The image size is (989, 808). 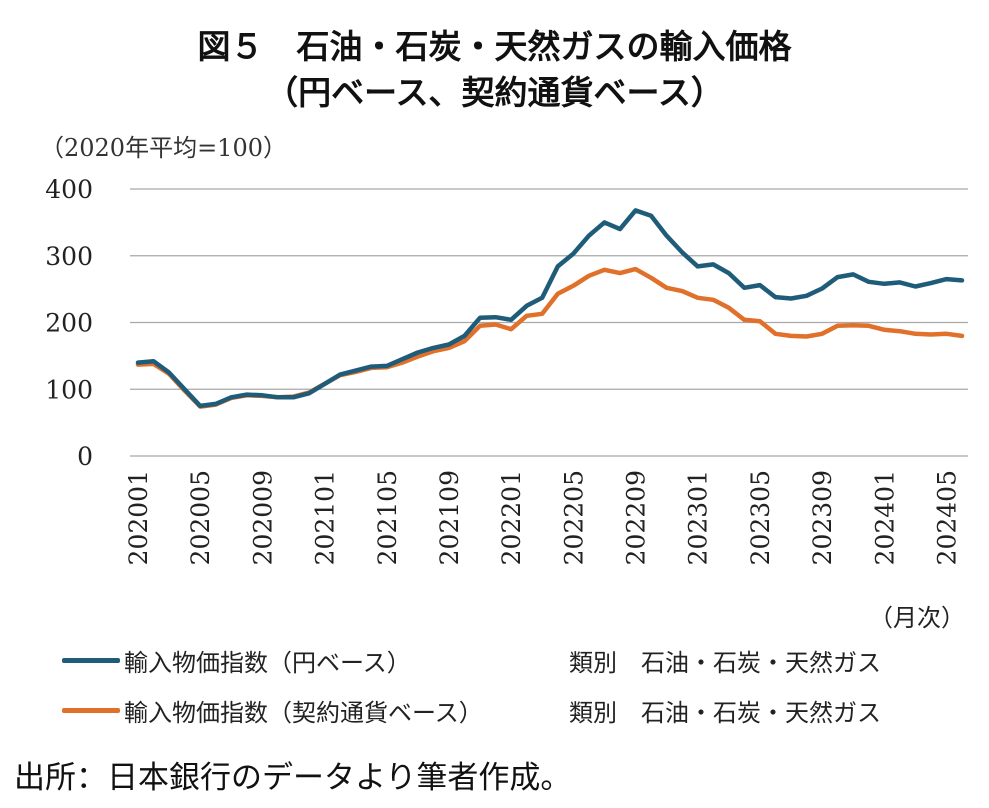 What do you see at coordinates (884, 517) in the screenshot?
I see `x-tick-label: 202401` at bounding box center [884, 517].